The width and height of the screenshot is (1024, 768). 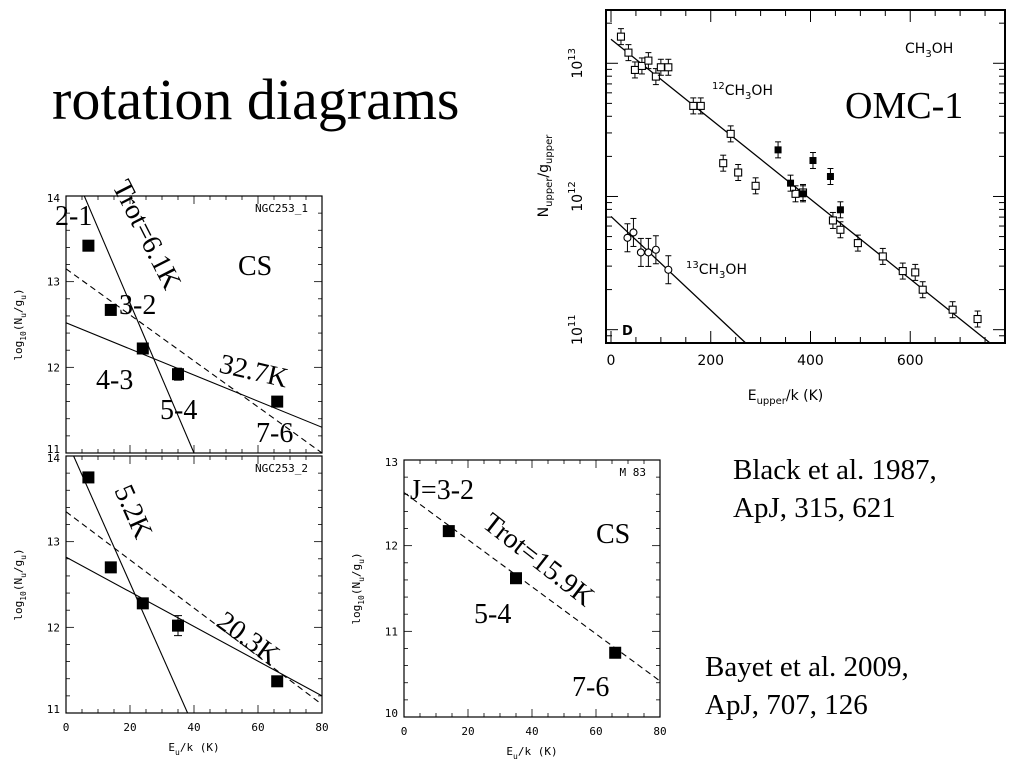 What do you see at coordinates (146, 234) in the screenshot?
I see `temperature-label: Trot=6.1K` at bounding box center [146, 234].